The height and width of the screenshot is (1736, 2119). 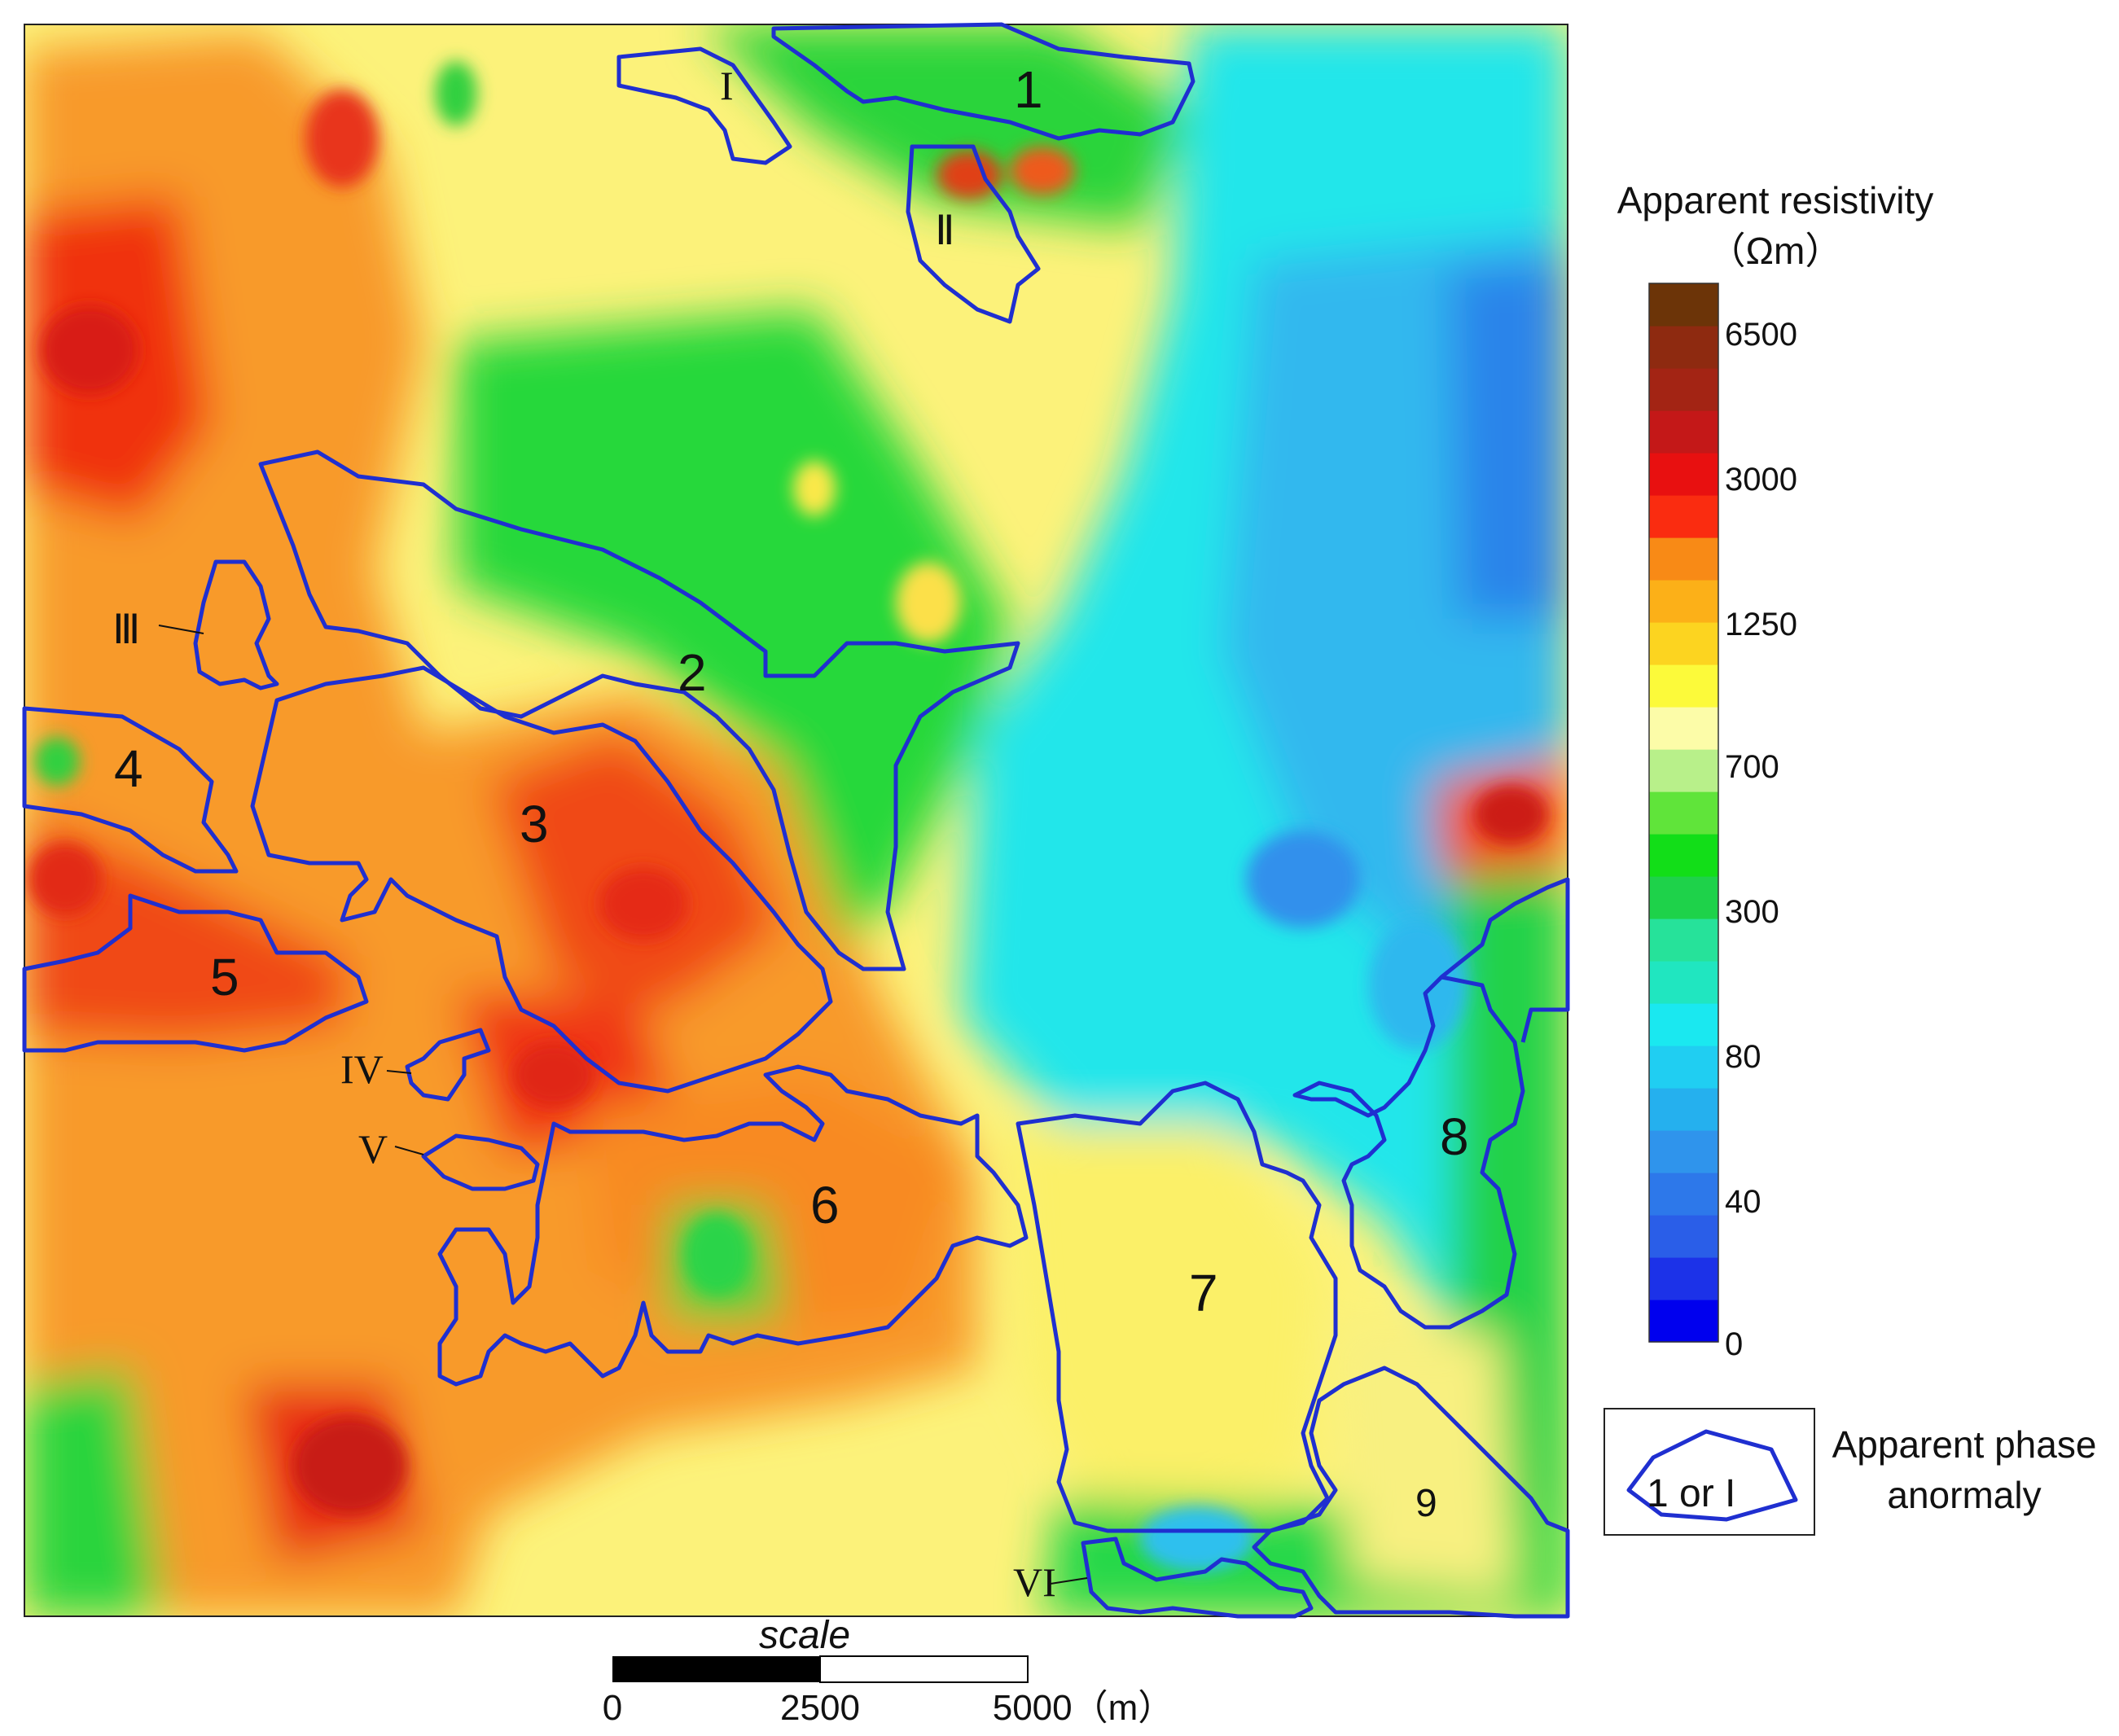 What do you see at coordinates (126, 629) in the screenshot?
I see `zone-label-III: Ⅲ` at bounding box center [126, 629].